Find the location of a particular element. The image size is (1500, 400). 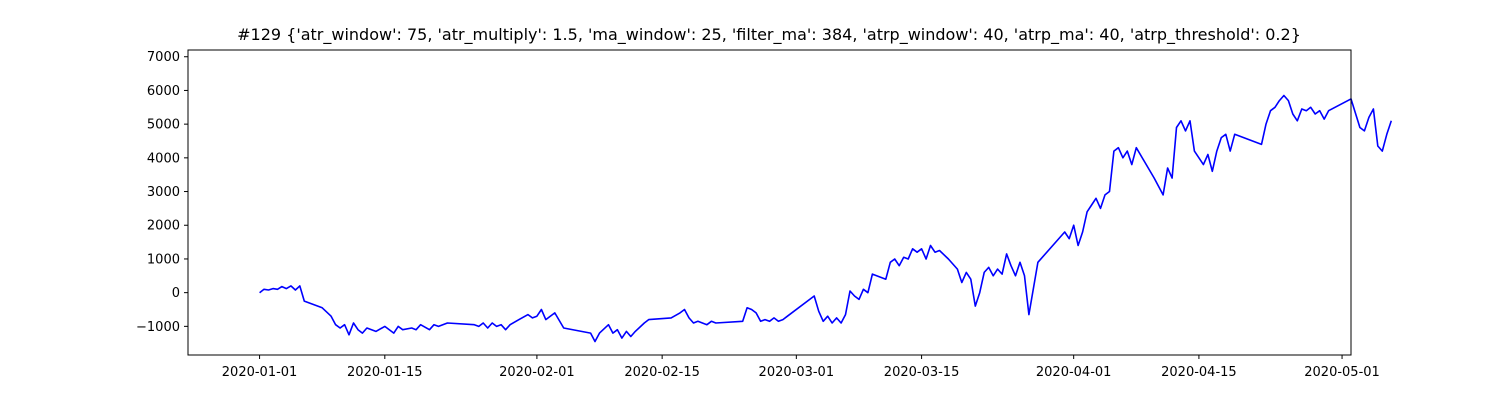

y-tick-label: 7000 is located at coordinates (163, 57).